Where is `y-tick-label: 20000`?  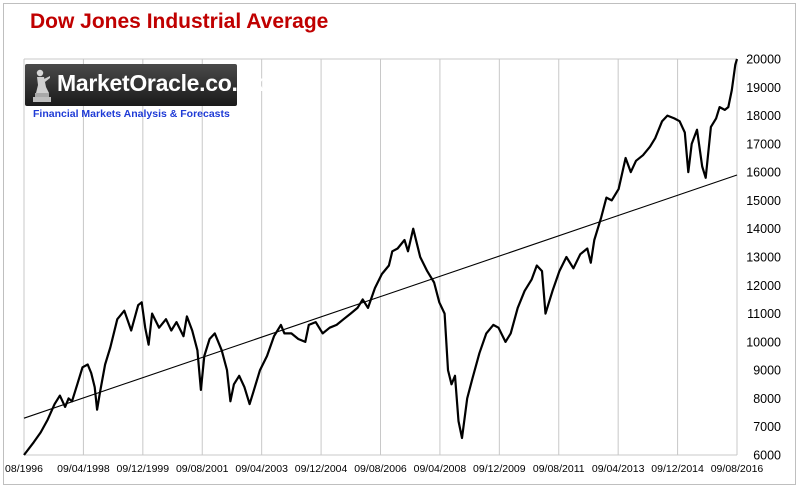 y-tick-label: 20000 is located at coordinates (763, 60).